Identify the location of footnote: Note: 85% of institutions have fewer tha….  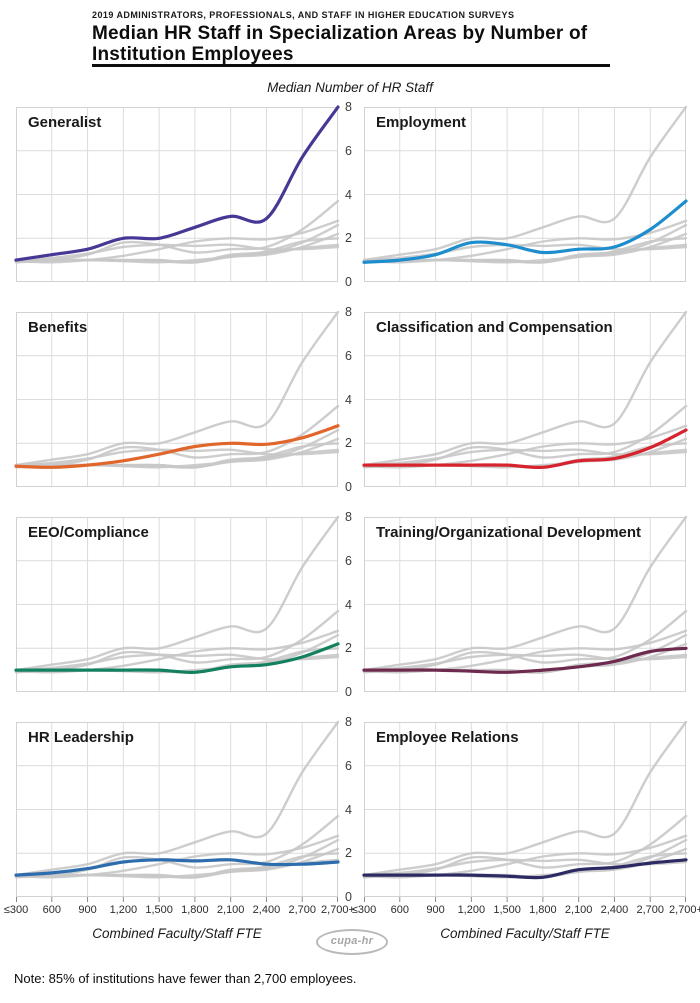
(185, 978).